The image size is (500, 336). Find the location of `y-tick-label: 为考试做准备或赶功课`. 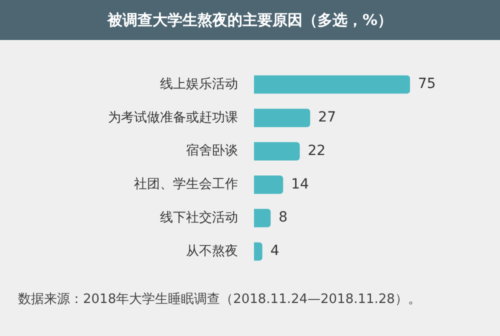

y-tick-label: 为考试做准备或赶功课 is located at coordinates (173, 118).